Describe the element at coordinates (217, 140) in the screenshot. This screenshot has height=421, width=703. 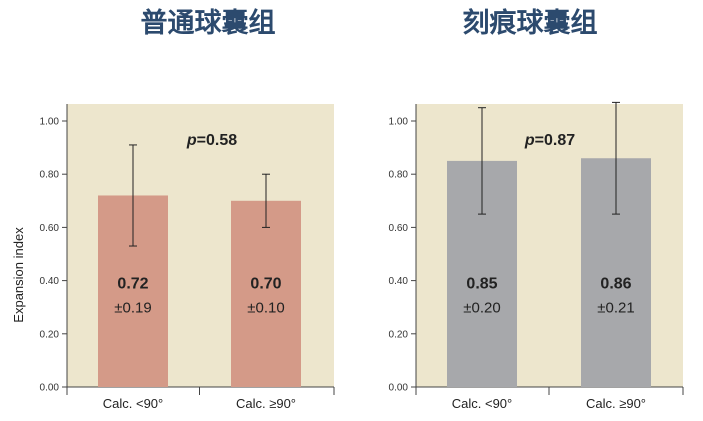
I see `p-value: =0.58` at that location.